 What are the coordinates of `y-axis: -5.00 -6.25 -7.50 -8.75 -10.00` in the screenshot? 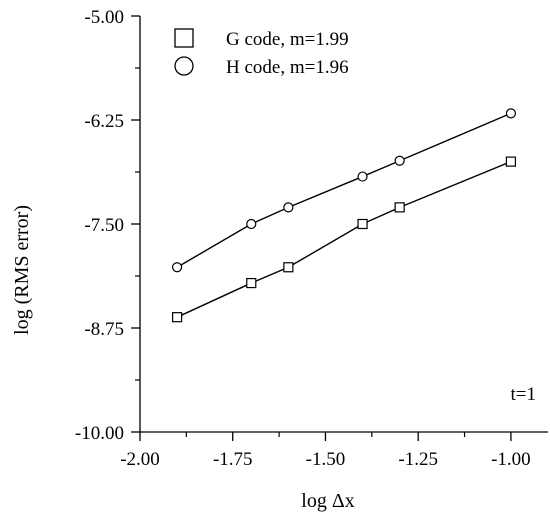 It's located at (107, 225).